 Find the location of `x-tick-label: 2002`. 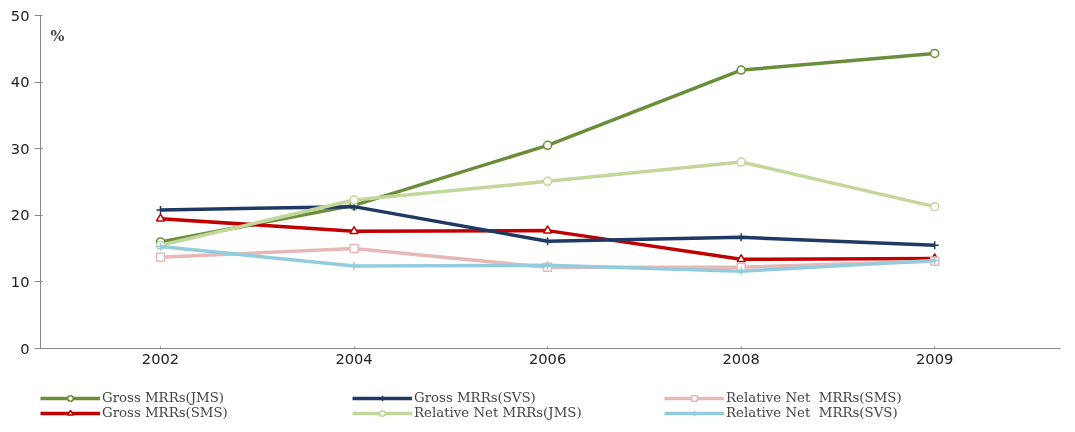

x-tick-label: 2002 is located at coordinates (160, 358).